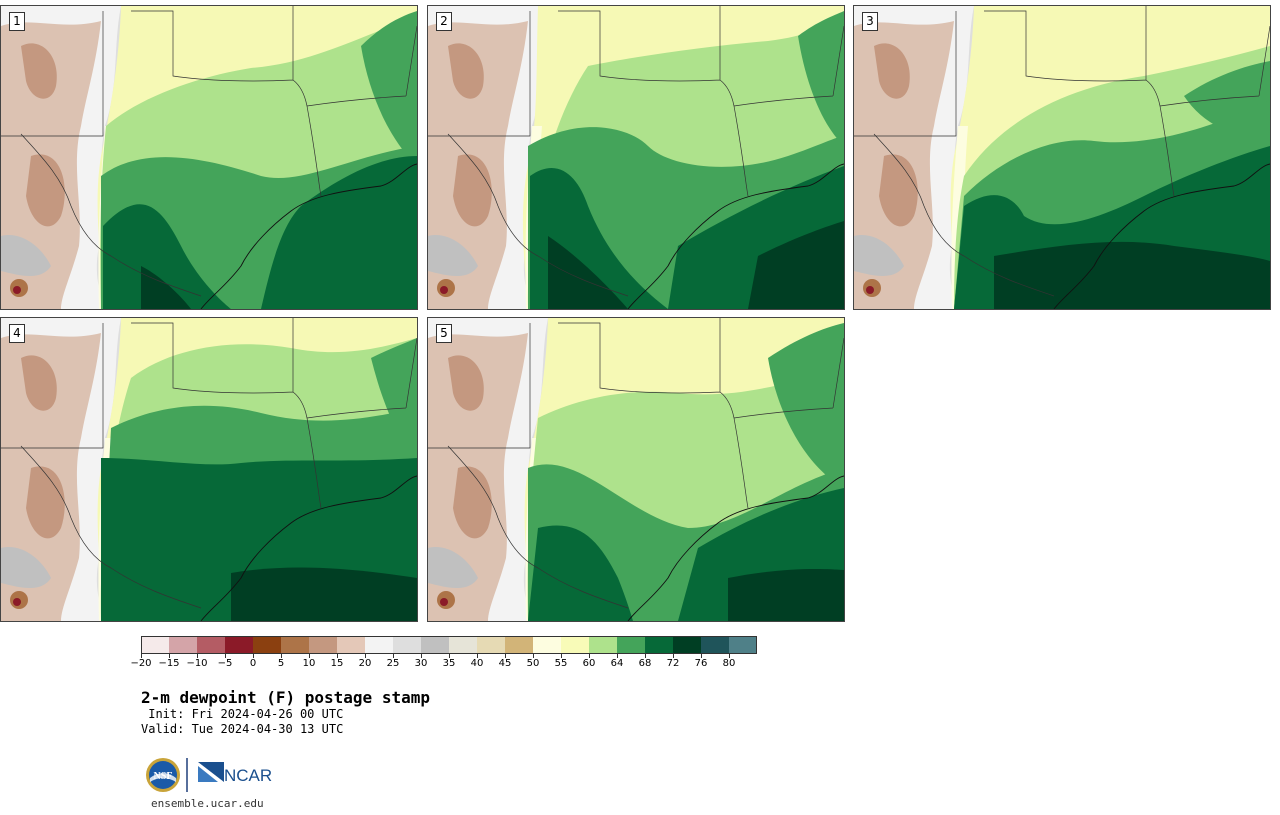 Image resolution: width=1280 pixels, height=815 pixels. Describe the element at coordinates (870, 21) in the screenshot. I see `panel-number-label: 3` at that location.